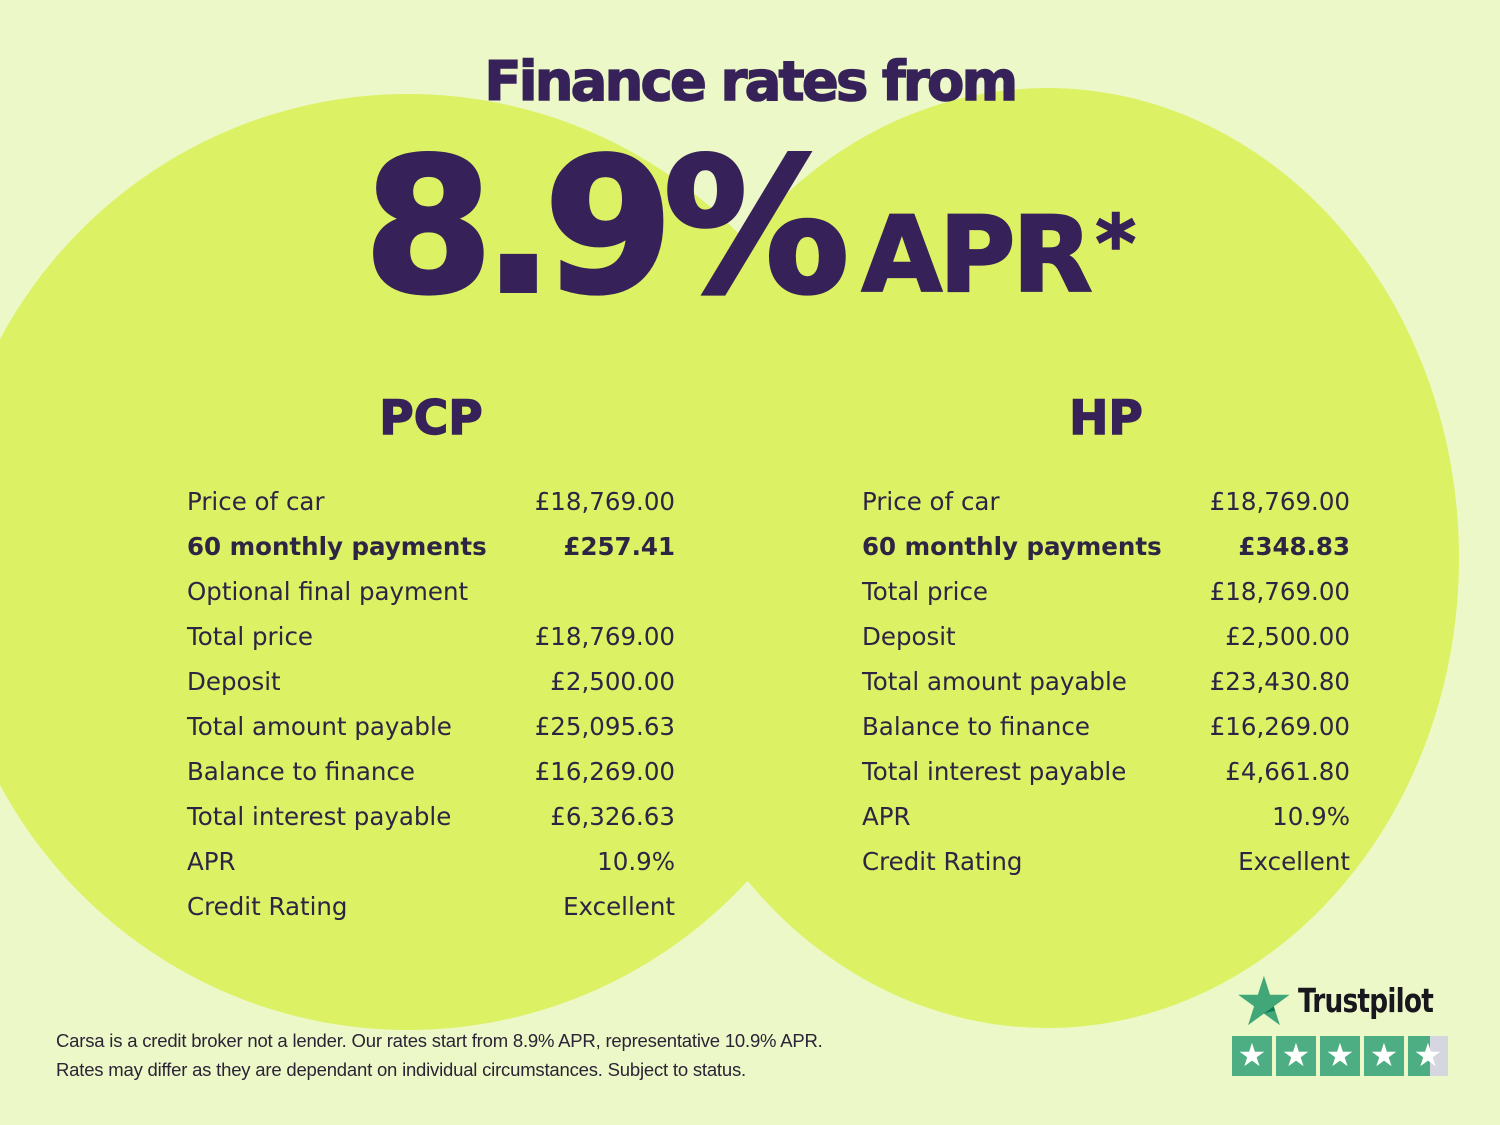 The image size is (1500, 1125). I want to click on table-row: Total interest payable £6,326.63, so click(431, 816).